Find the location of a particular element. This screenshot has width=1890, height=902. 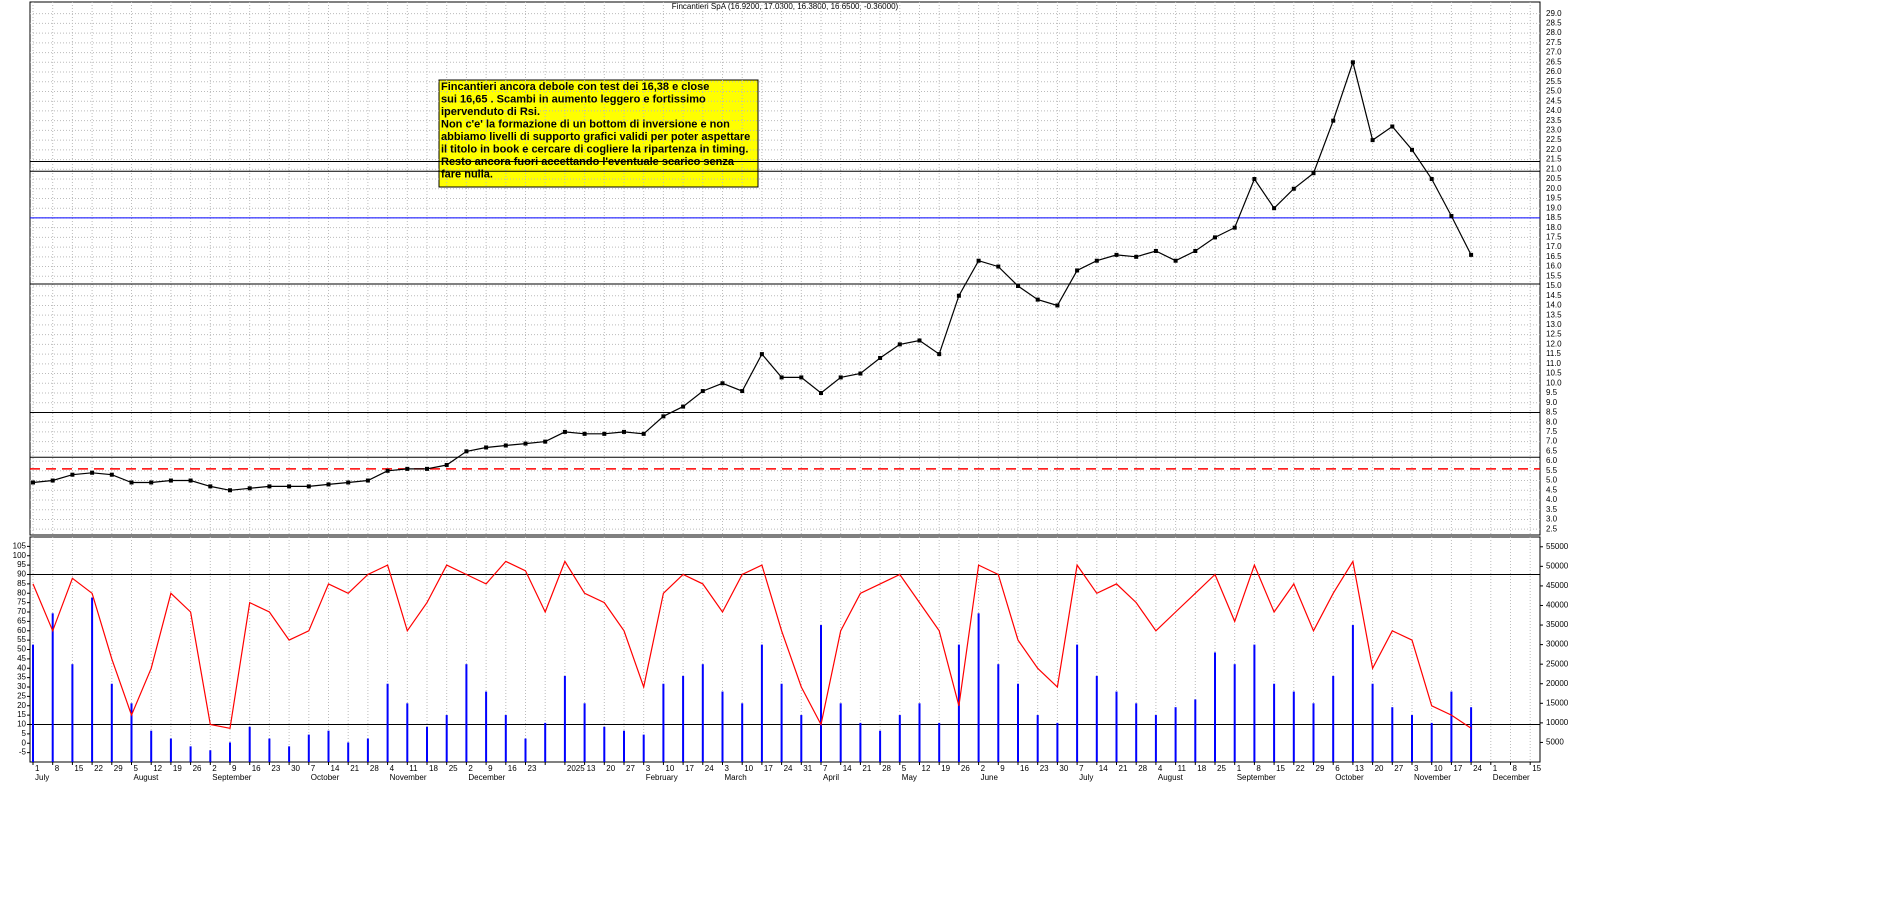

x-tick-label: 22 is located at coordinates (98, 768).